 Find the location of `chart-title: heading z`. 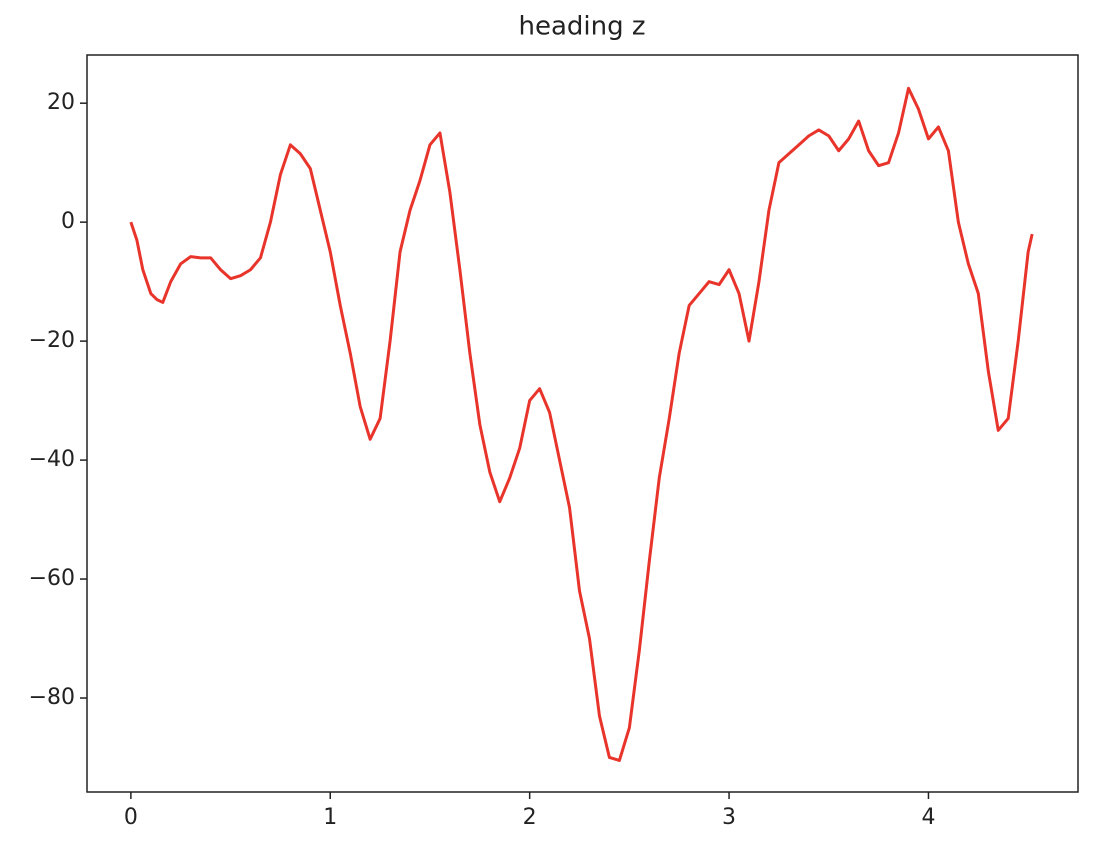

chart-title: heading z is located at coordinates (581, 27).